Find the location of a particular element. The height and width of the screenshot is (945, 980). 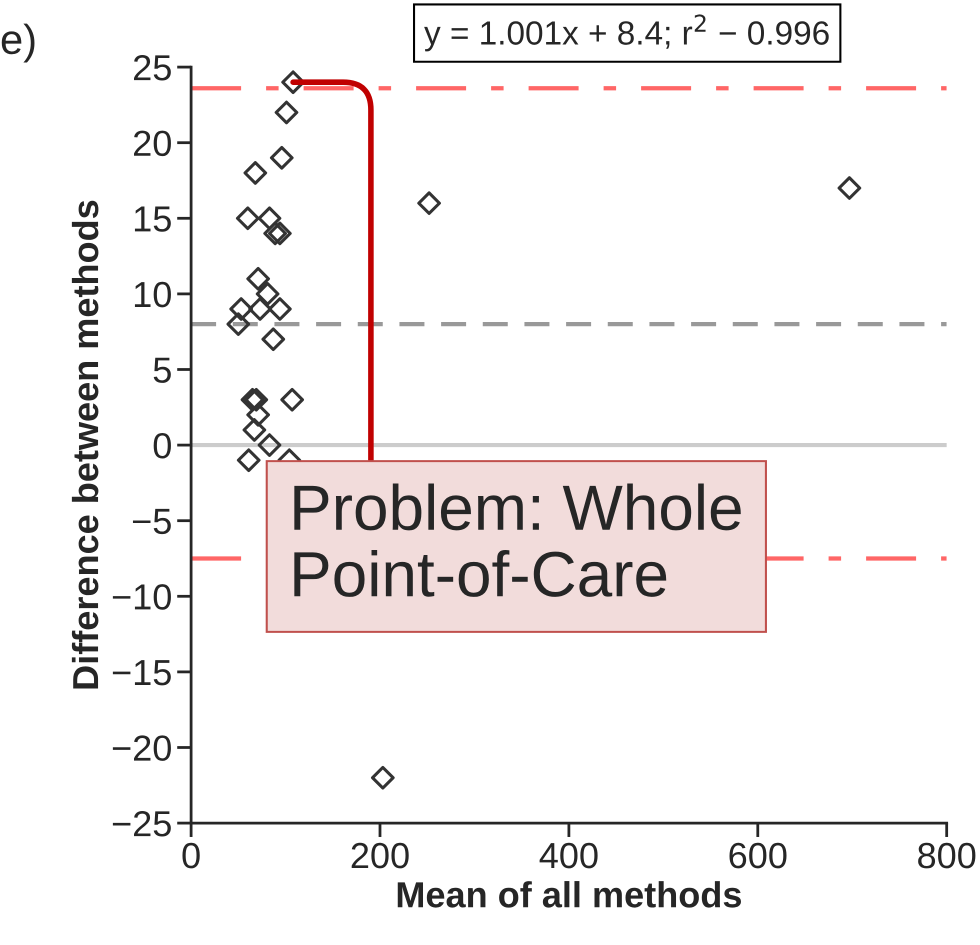

y-tick-label: −15 is located at coordinates (141, 673).